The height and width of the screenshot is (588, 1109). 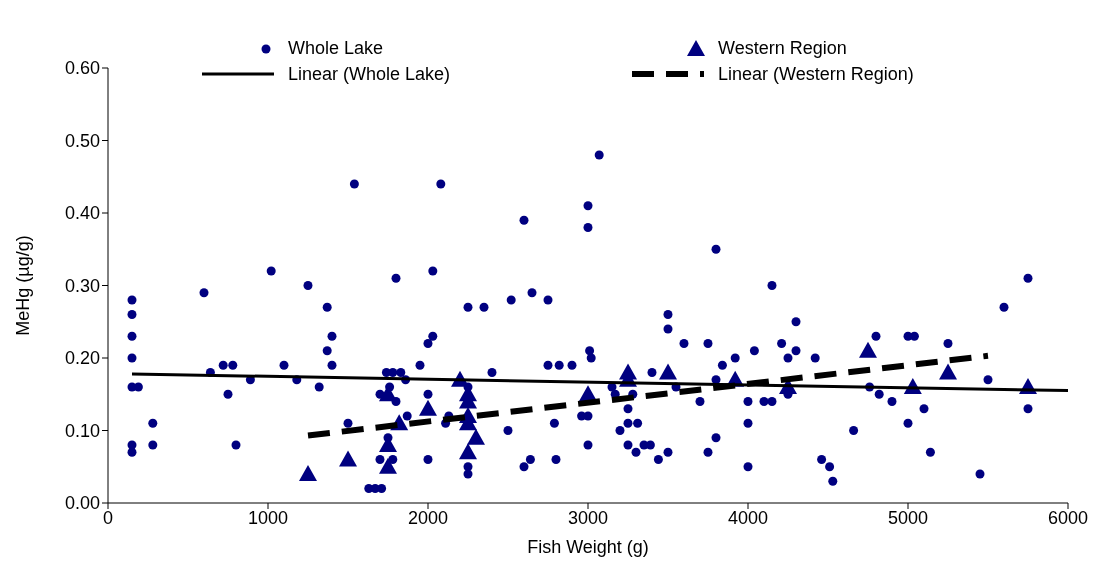 I want to click on x-tick-label: 1000, so click(x=268, y=517).